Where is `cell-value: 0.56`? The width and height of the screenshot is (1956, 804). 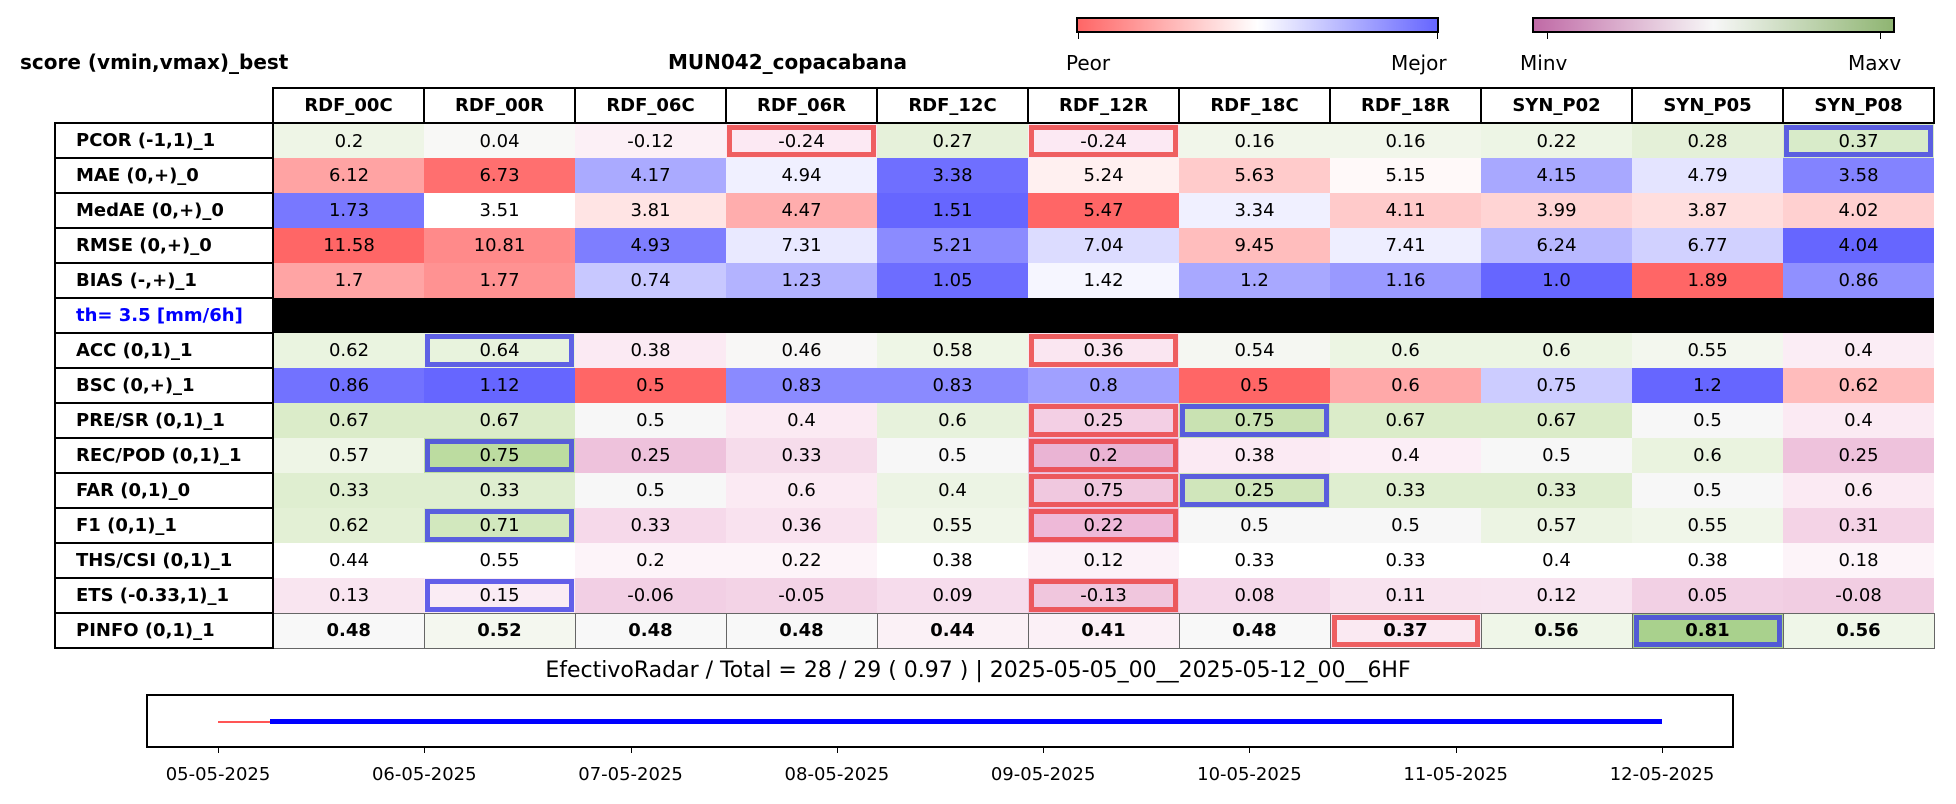 cell-value: 0.56 is located at coordinates (1556, 630).